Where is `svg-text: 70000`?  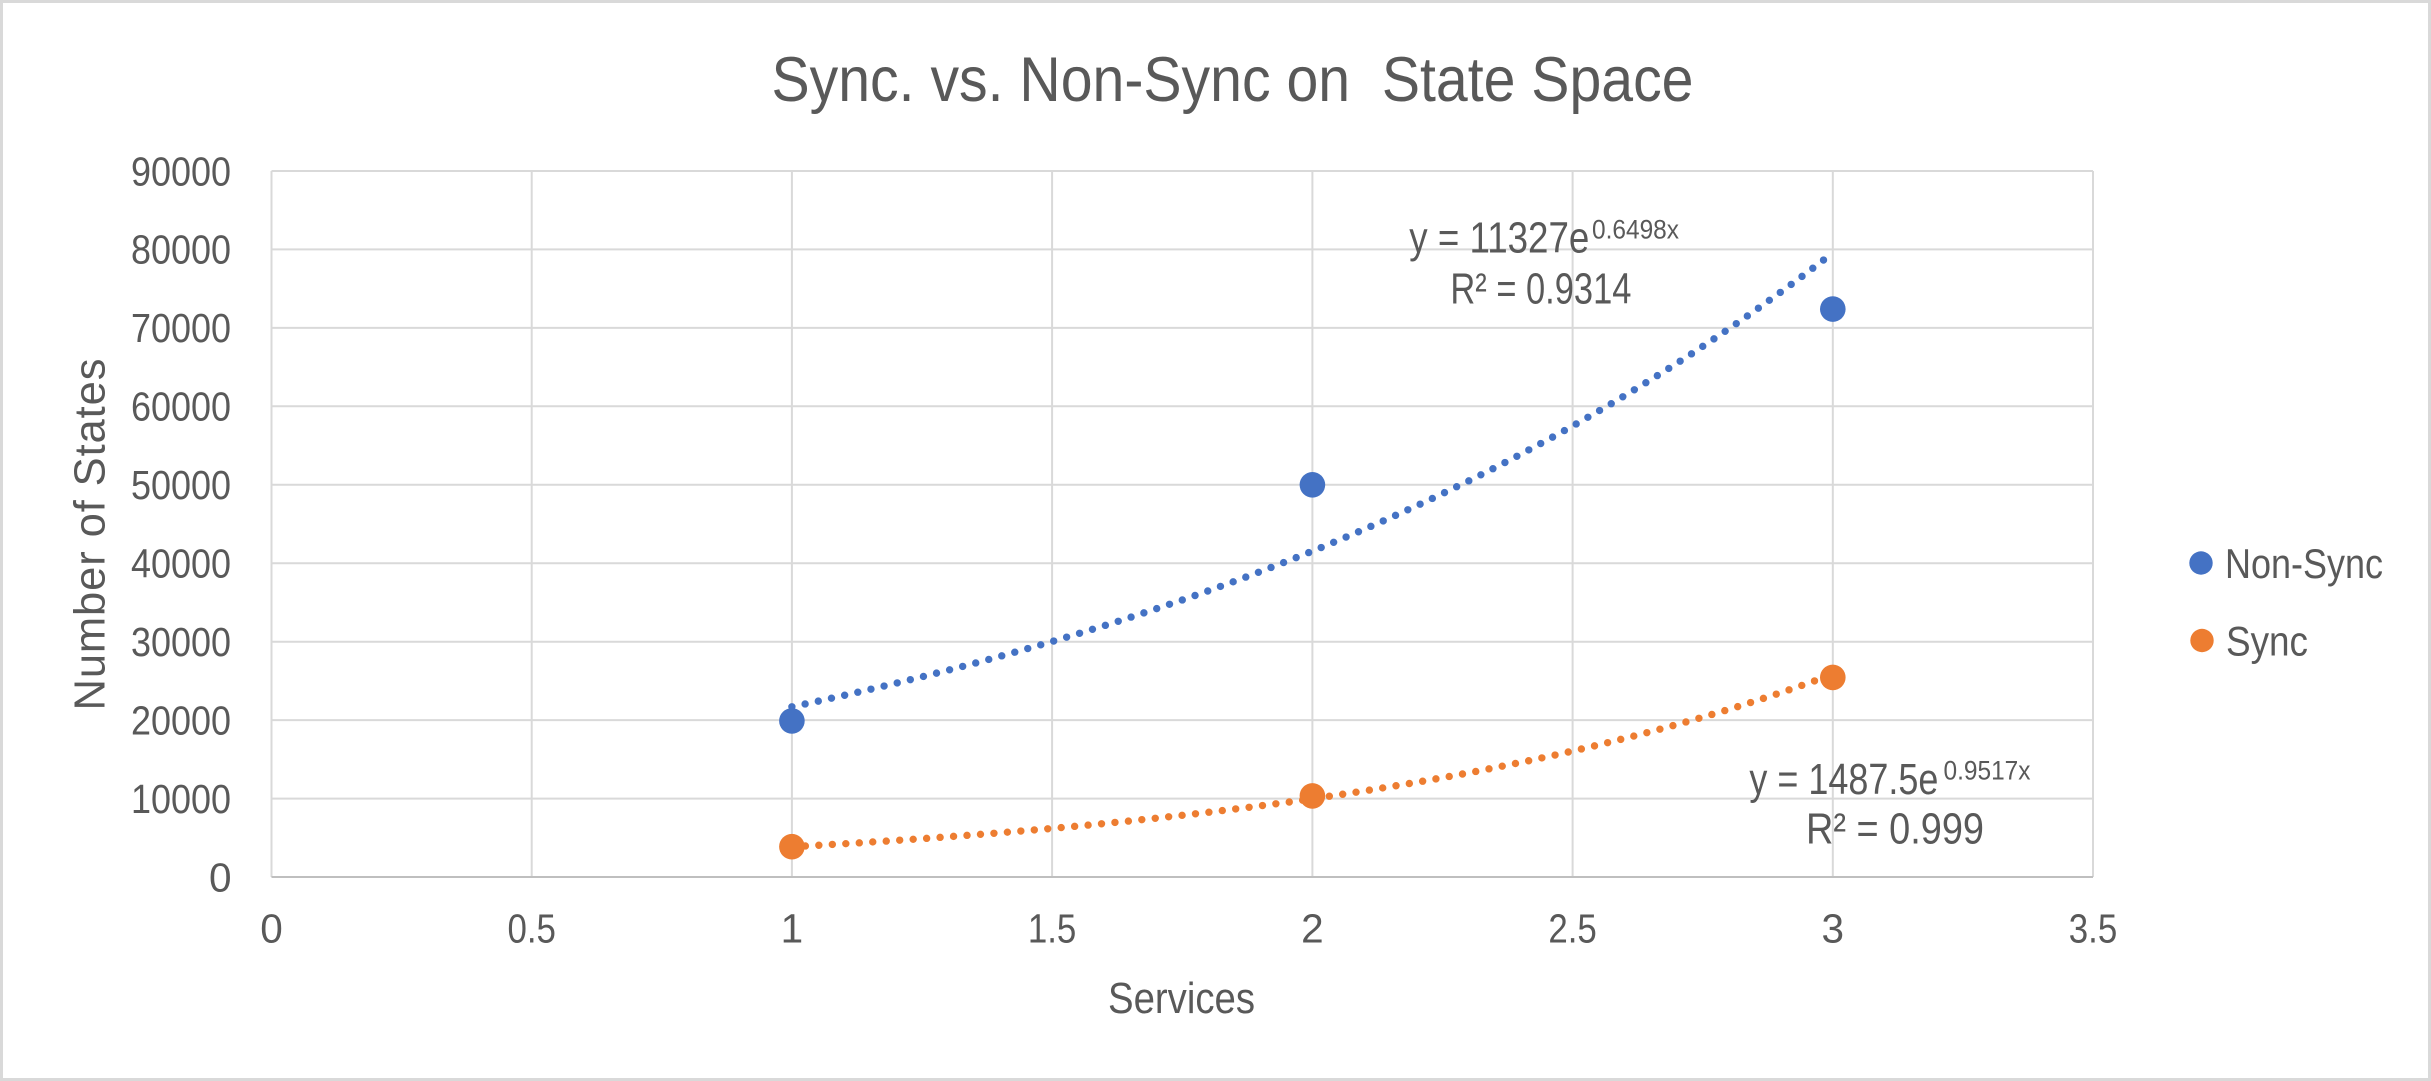 svg-text: 70000 is located at coordinates (181, 328).